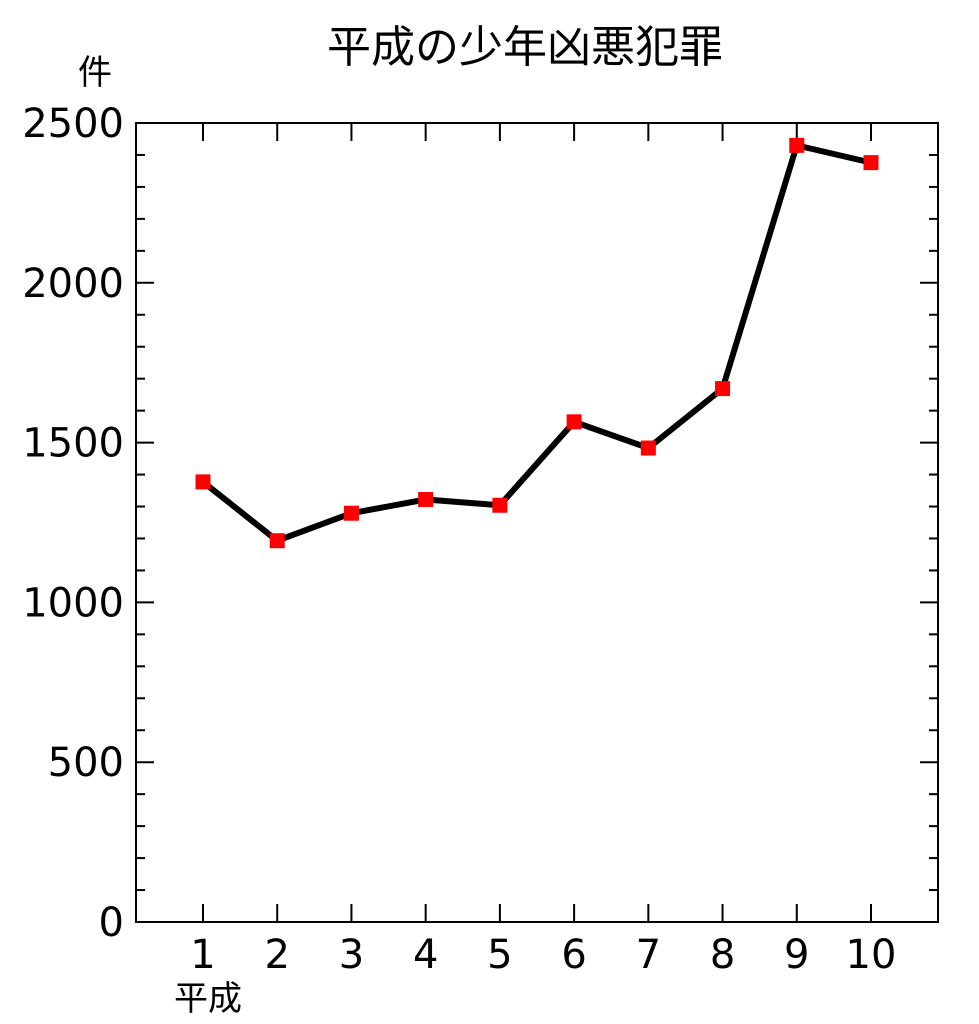 Image resolution: width=979 pixels, height=1024 pixels. What do you see at coordinates (95, 73) in the screenshot?
I see `y-axis-unit-label: 件` at bounding box center [95, 73].